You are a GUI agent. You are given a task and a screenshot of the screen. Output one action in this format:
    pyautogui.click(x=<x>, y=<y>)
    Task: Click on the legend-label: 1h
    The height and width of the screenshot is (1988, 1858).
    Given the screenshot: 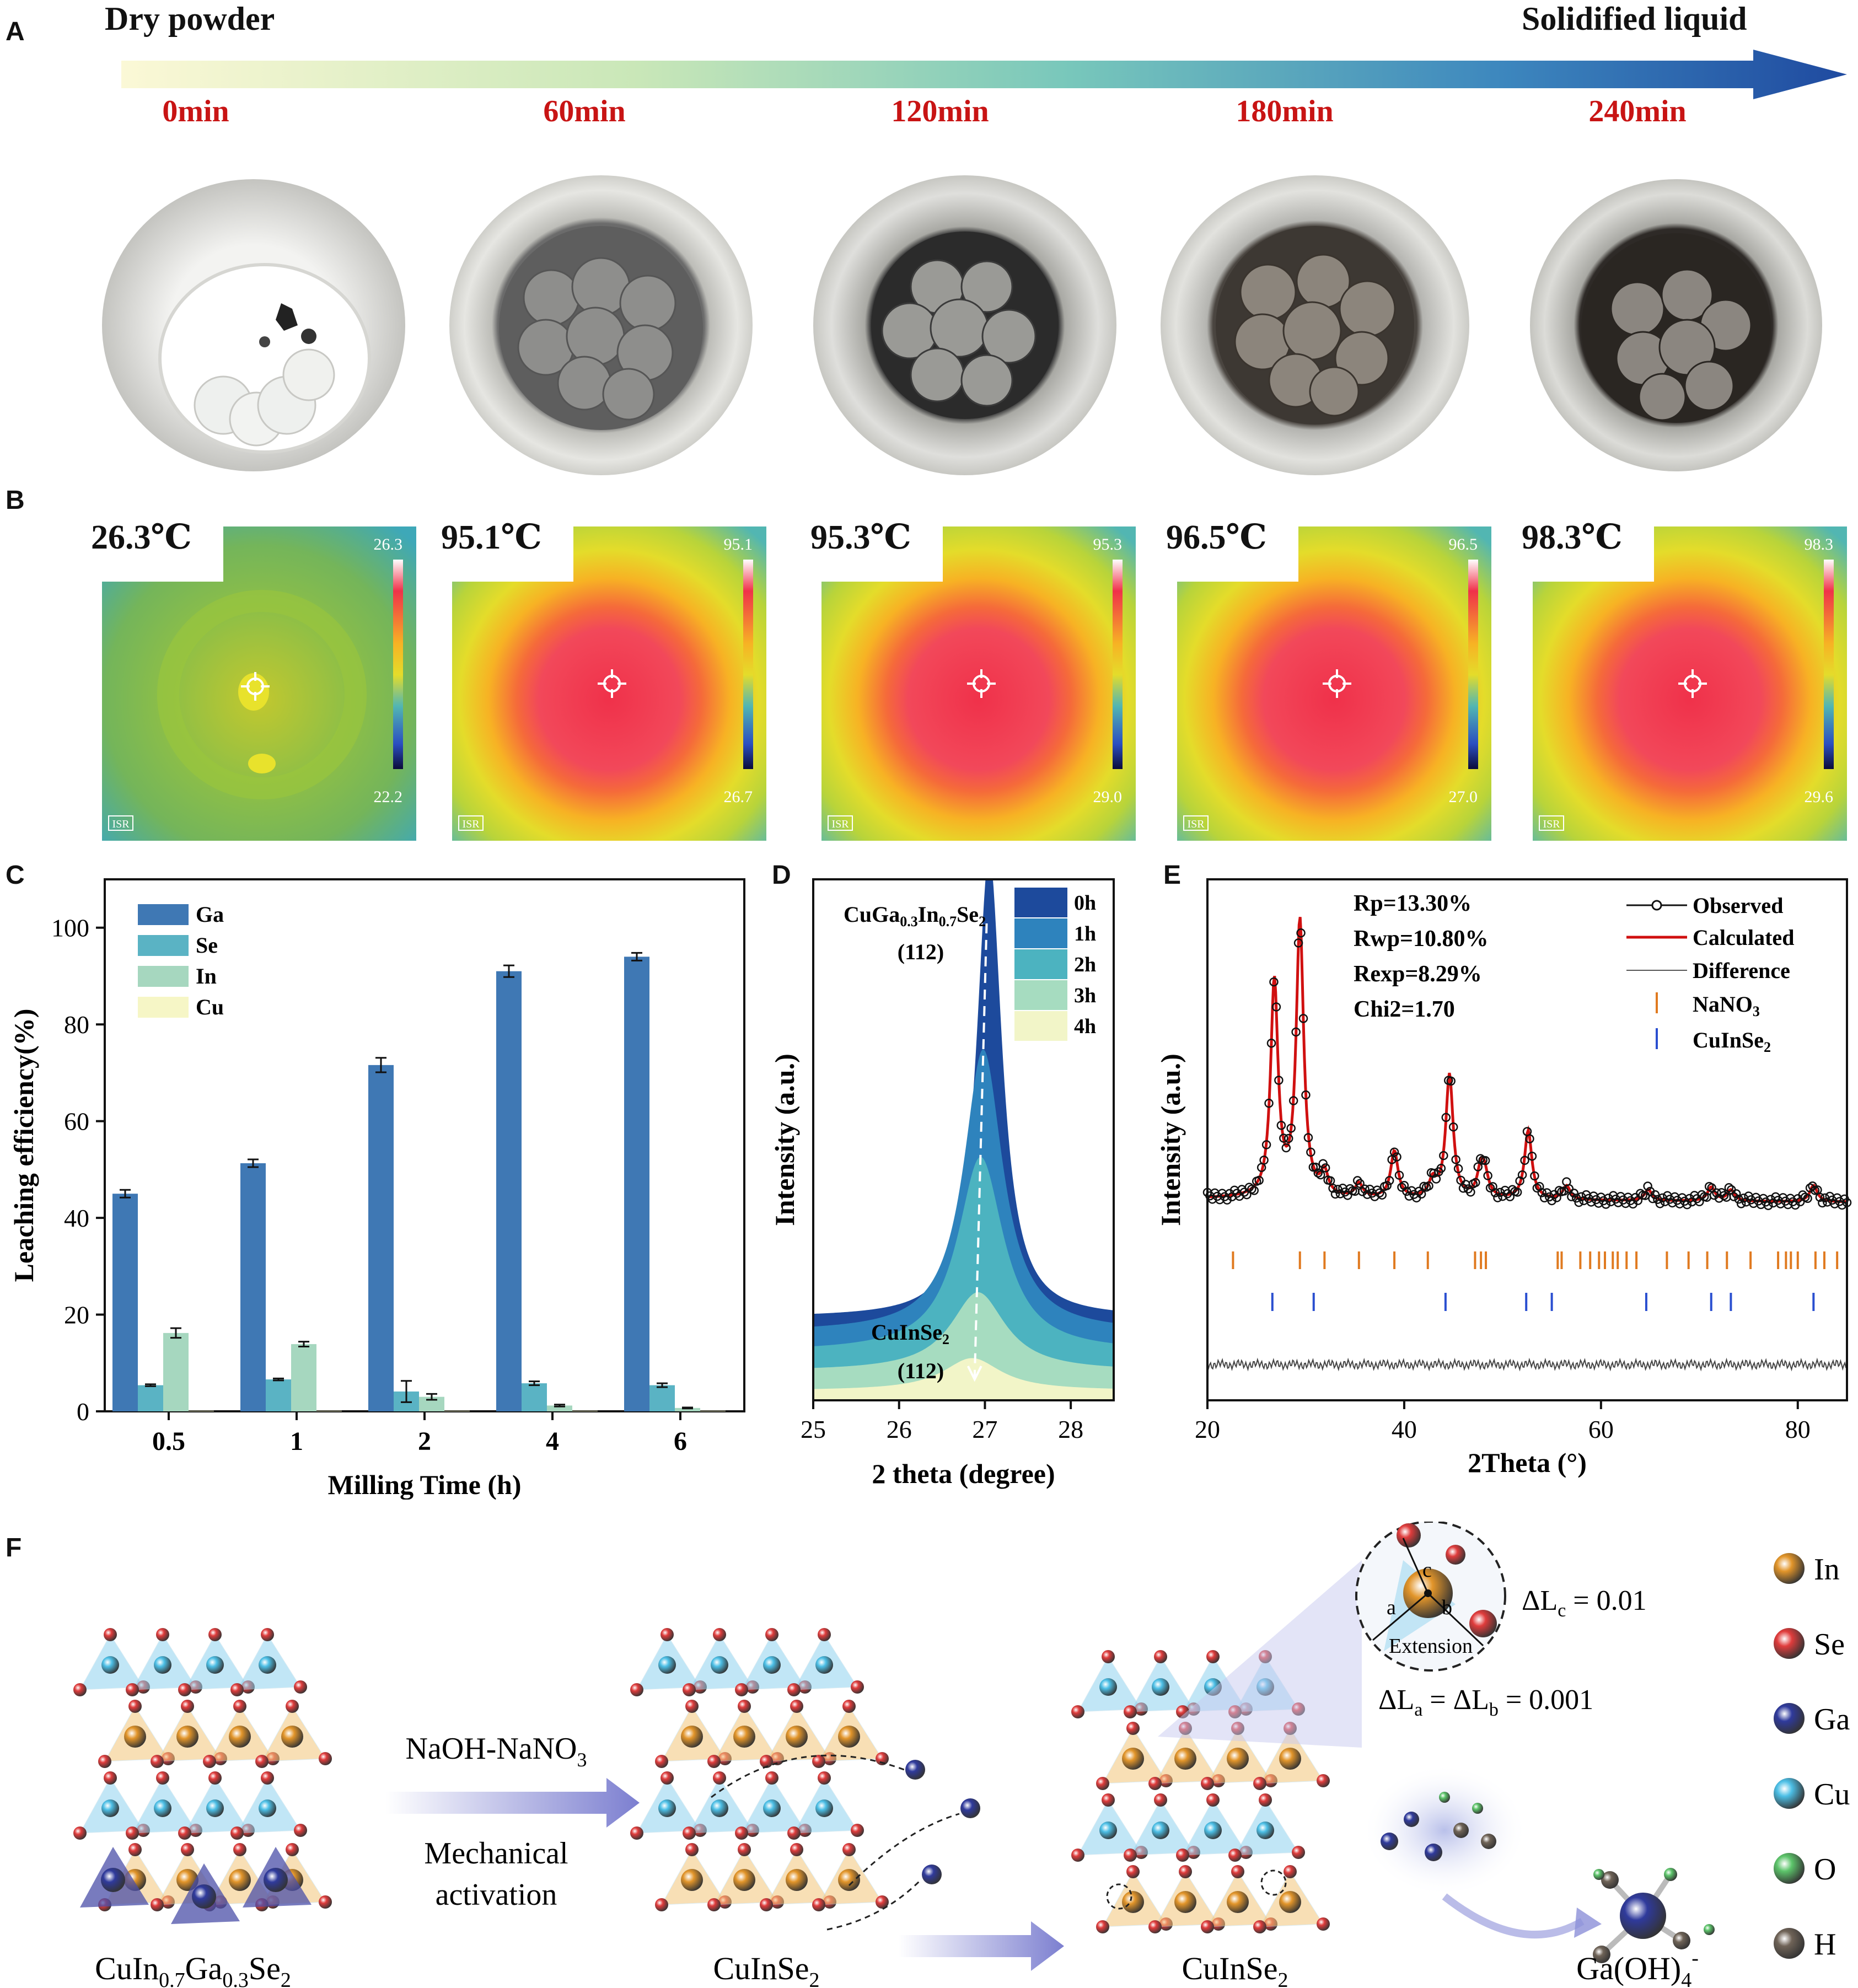 What is the action you would take?
    pyautogui.click(x=1085, y=933)
    